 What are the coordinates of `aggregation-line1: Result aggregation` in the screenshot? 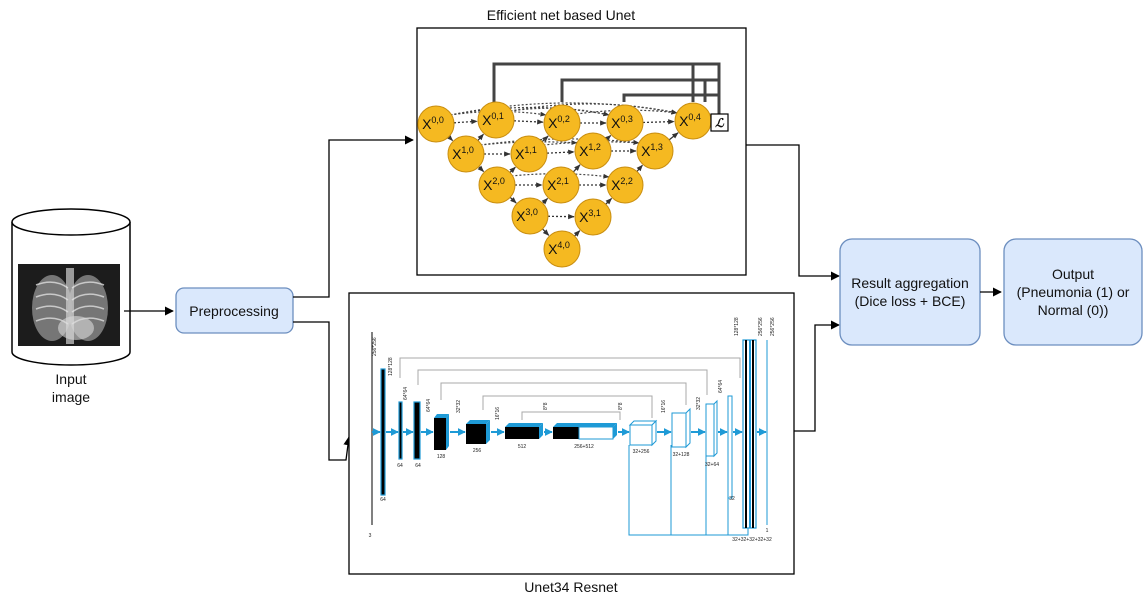 It's located at (910, 283).